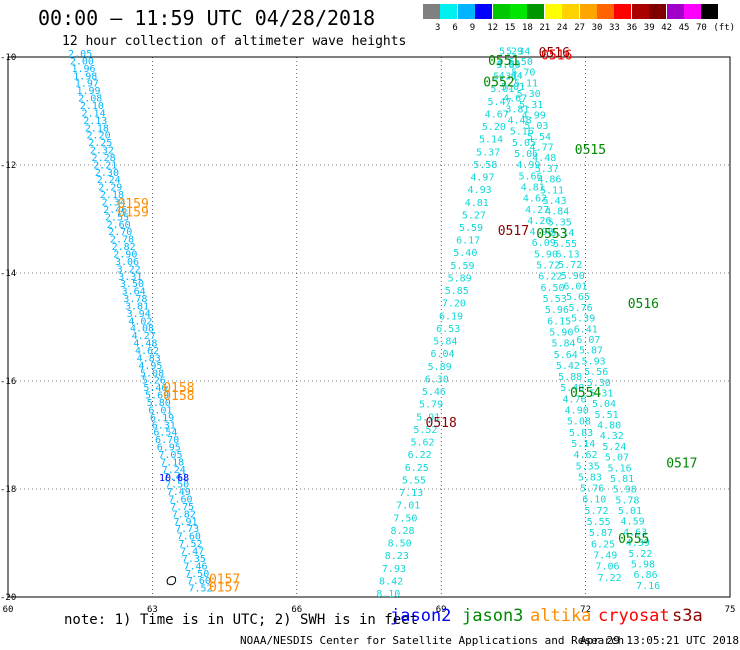 Image resolution: width=740 pixels, height=650 pixels. What do you see at coordinates (472, 28) in the screenshot?
I see `colorbar-label: 9` at bounding box center [472, 28].